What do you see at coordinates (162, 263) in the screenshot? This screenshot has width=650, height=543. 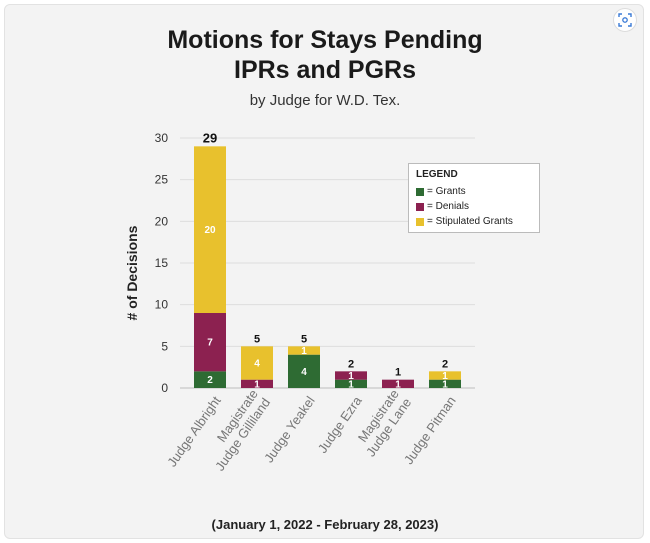 I see `y-tick-label-15: 15` at bounding box center [162, 263].